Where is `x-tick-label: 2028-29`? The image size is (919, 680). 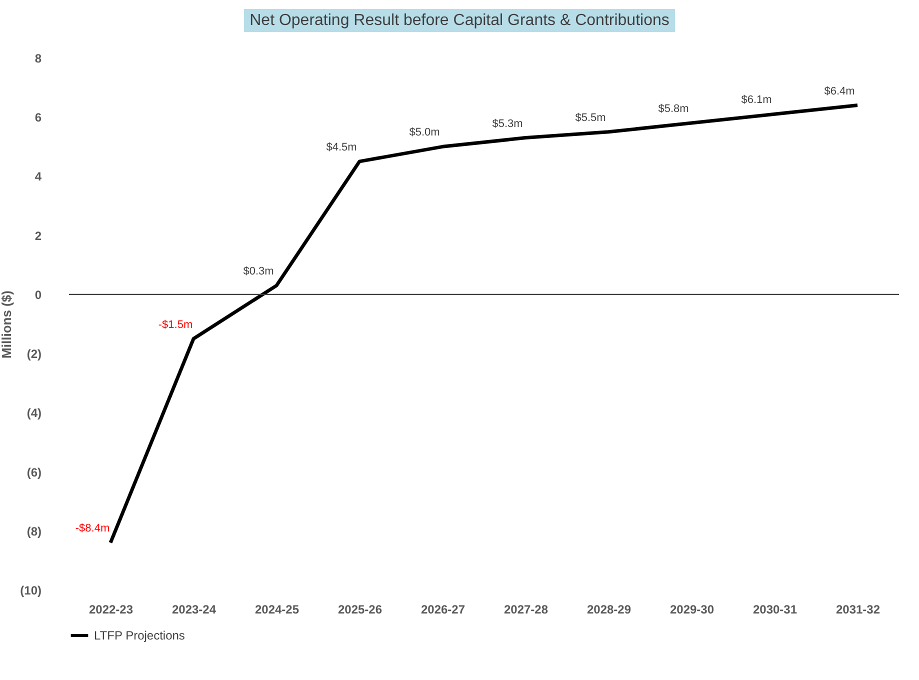
x-tick-label: 2028-29 is located at coordinates (609, 609).